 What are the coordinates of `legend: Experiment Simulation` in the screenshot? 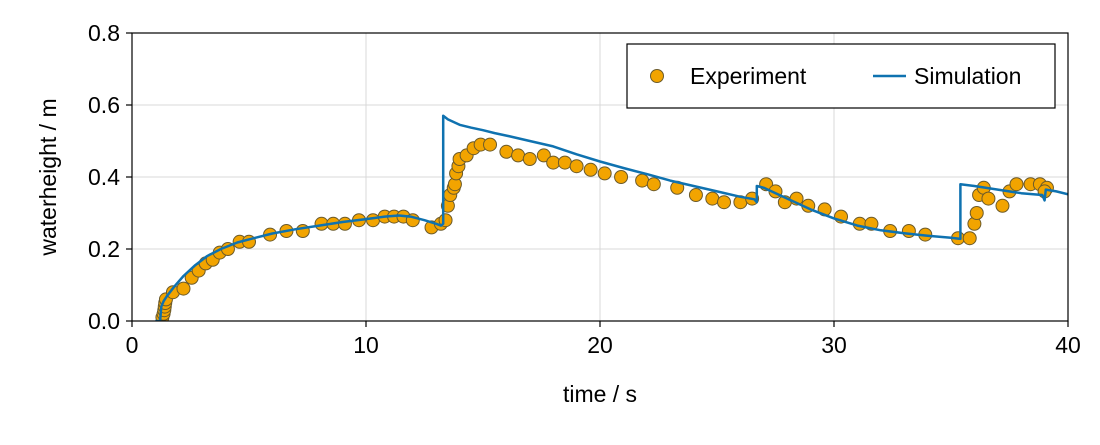 It's located at (841, 76).